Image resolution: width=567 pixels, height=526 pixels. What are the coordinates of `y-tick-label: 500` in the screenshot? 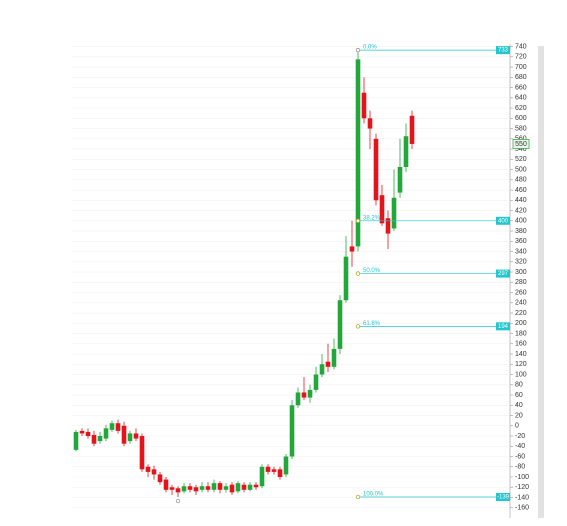 It's located at (521, 169).